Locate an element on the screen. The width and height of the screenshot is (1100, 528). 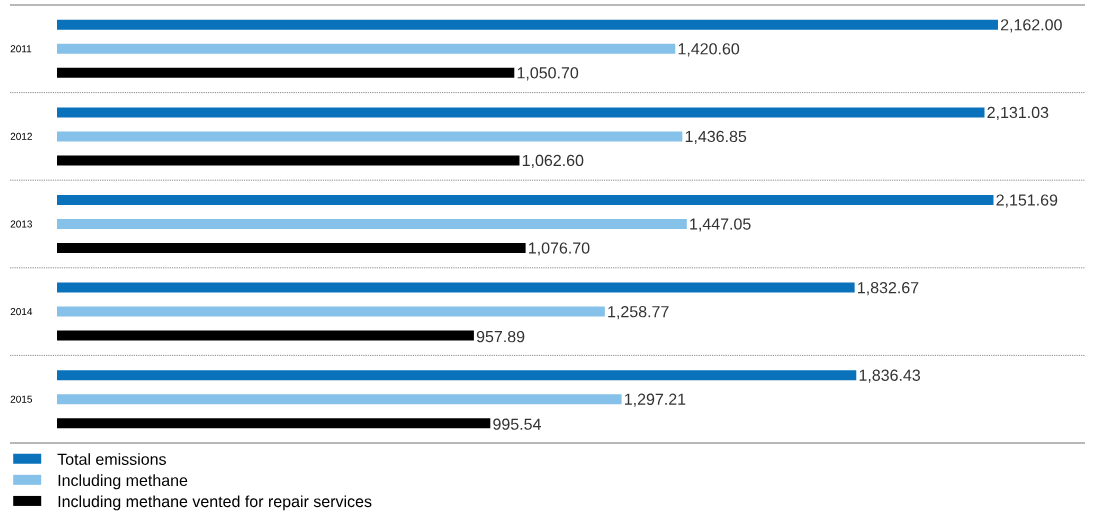
data-label: 995.54 is located at coordinates (517, 424).